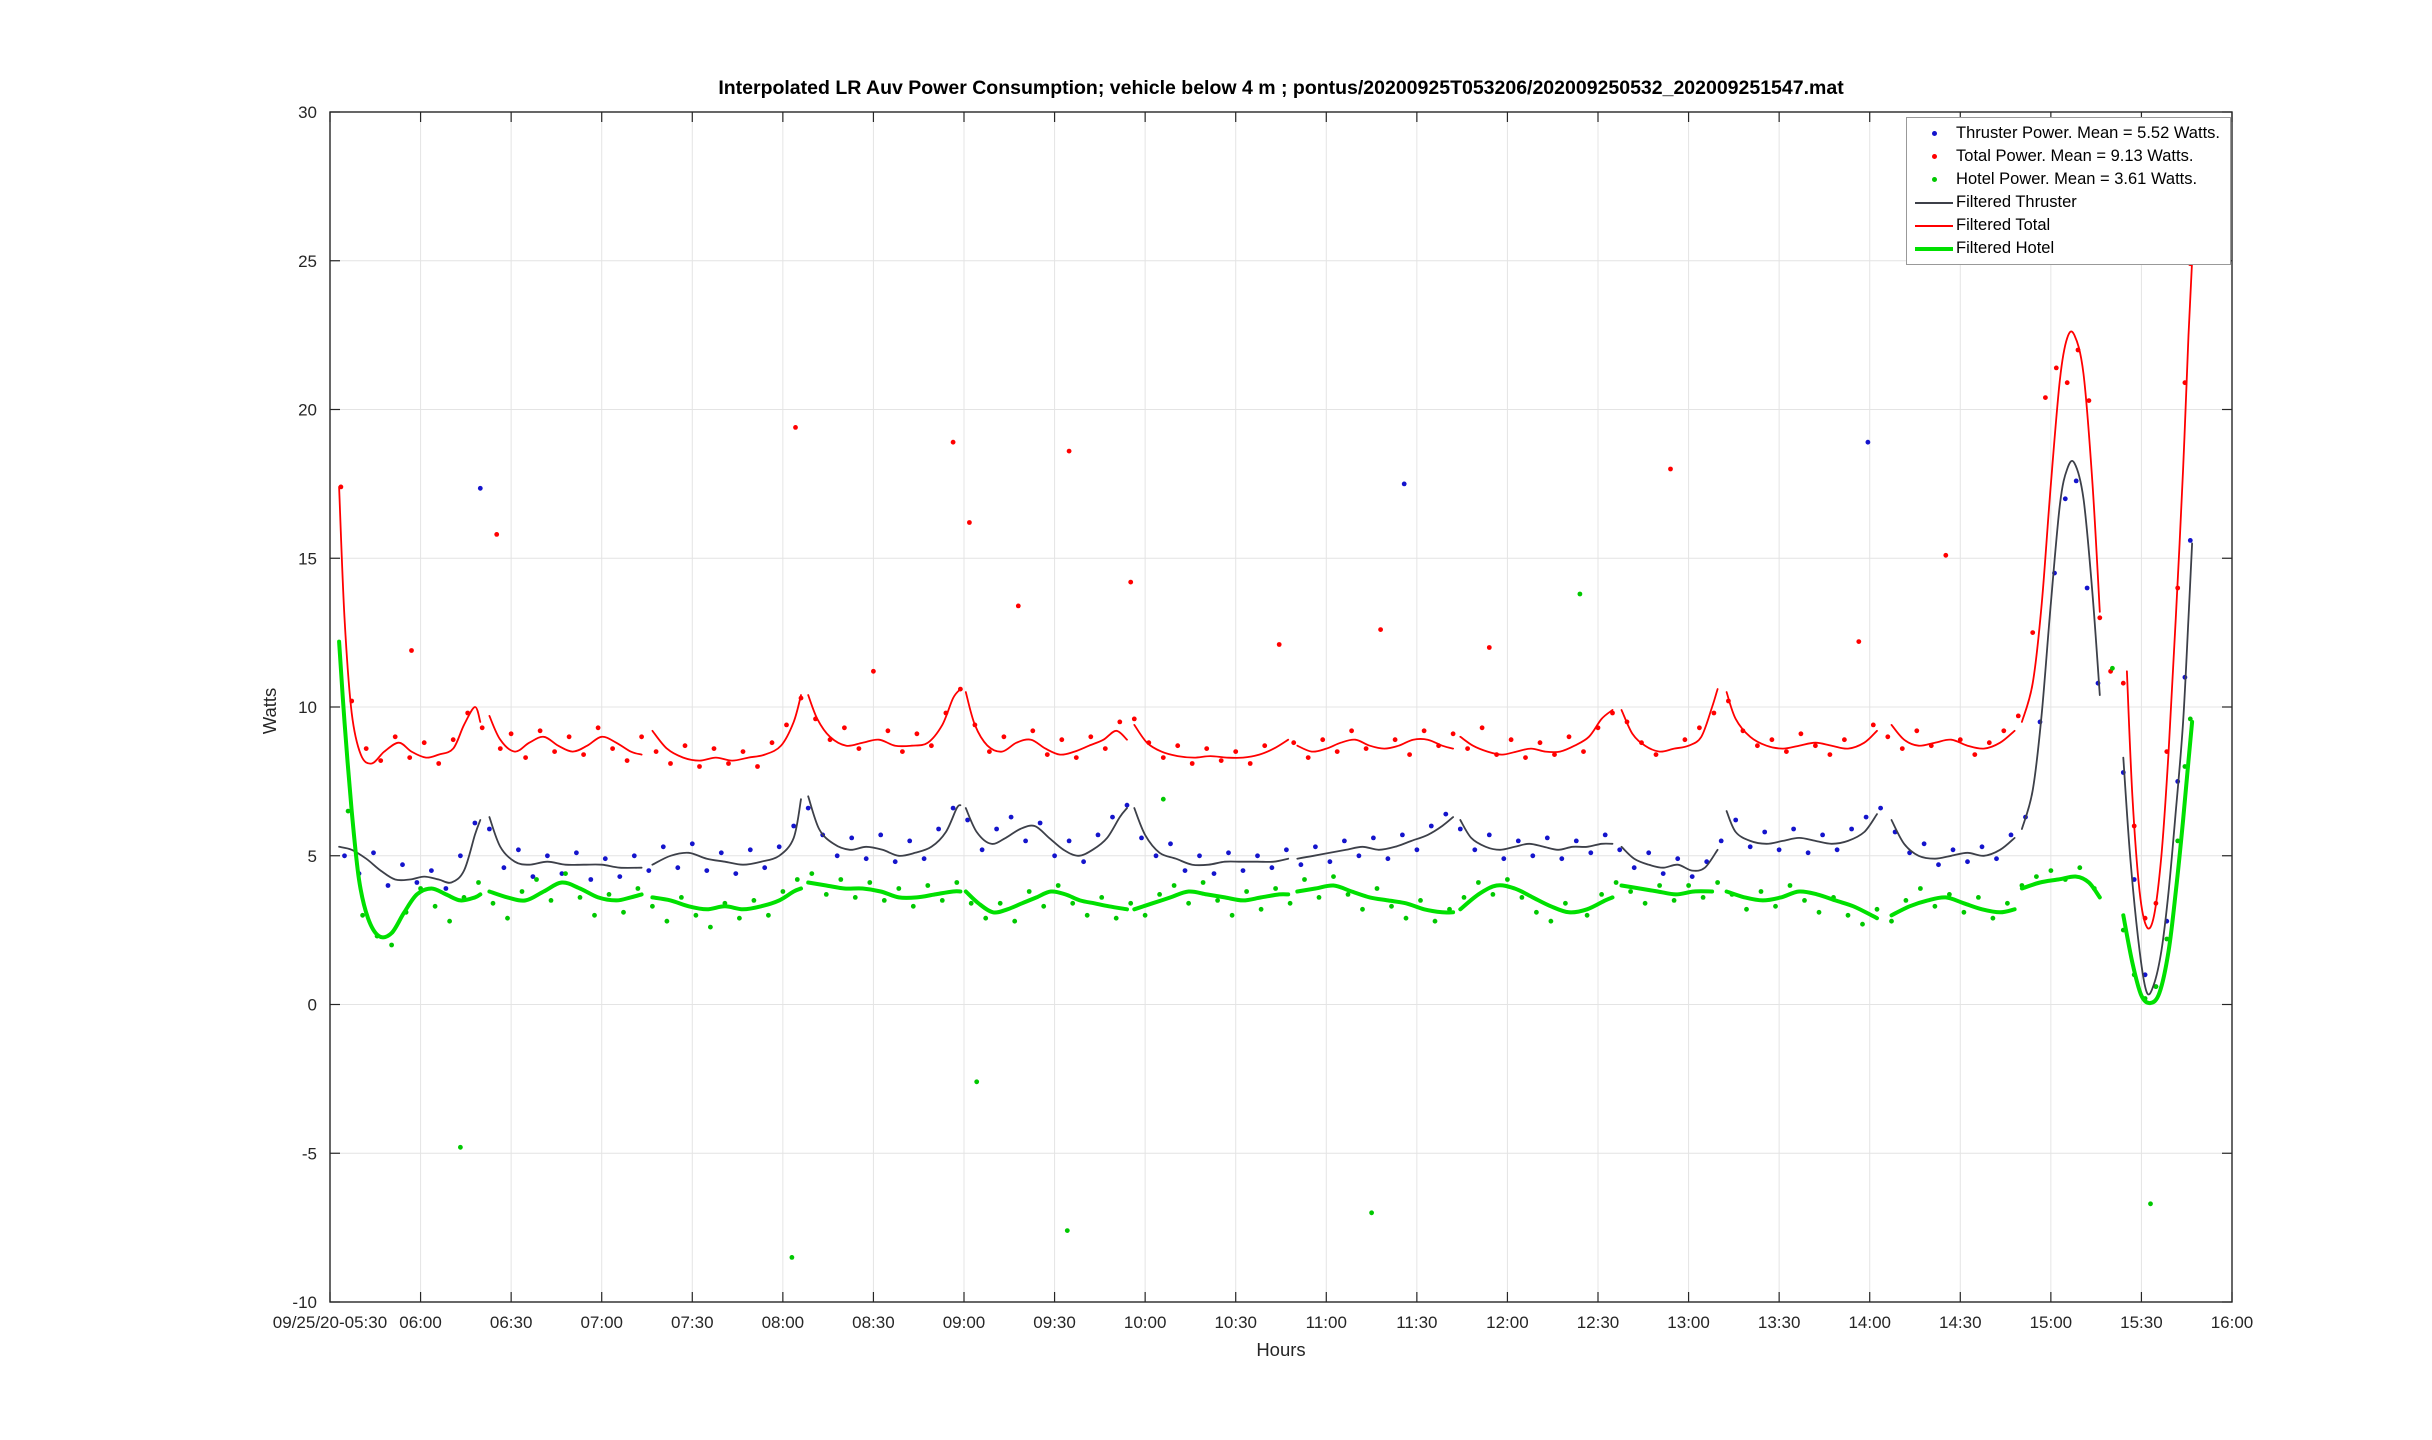  Describe the element at coordinates (1934, 225) in the screenshot. I see `filtered-total-line-marker` at that location.